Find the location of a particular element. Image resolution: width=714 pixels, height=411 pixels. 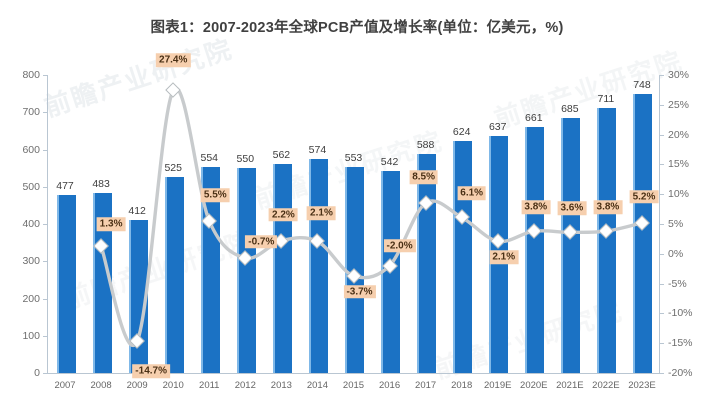

bar-value-label: 553 is located at coordinates (353, 158).